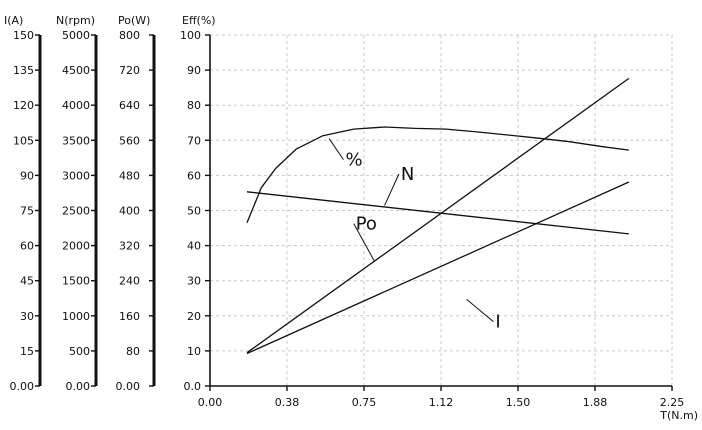  I want to click on y-tick-label-n: 5000, so click(76, 35).